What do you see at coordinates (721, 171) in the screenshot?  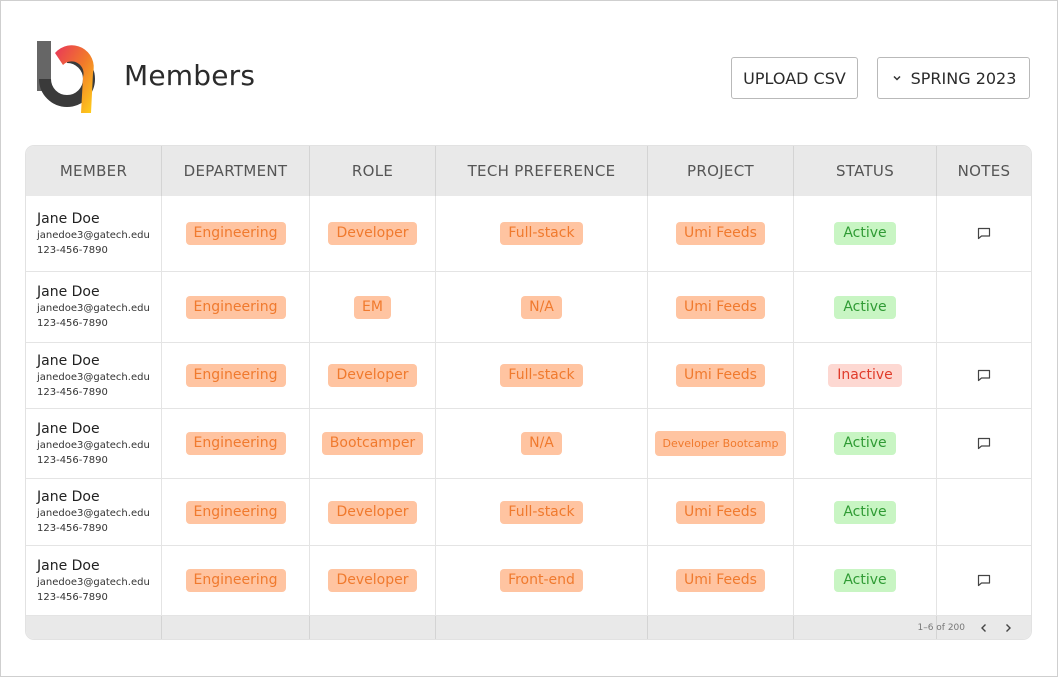 I see `column-header-project: PROJECT` at bounding box center [721, 171].